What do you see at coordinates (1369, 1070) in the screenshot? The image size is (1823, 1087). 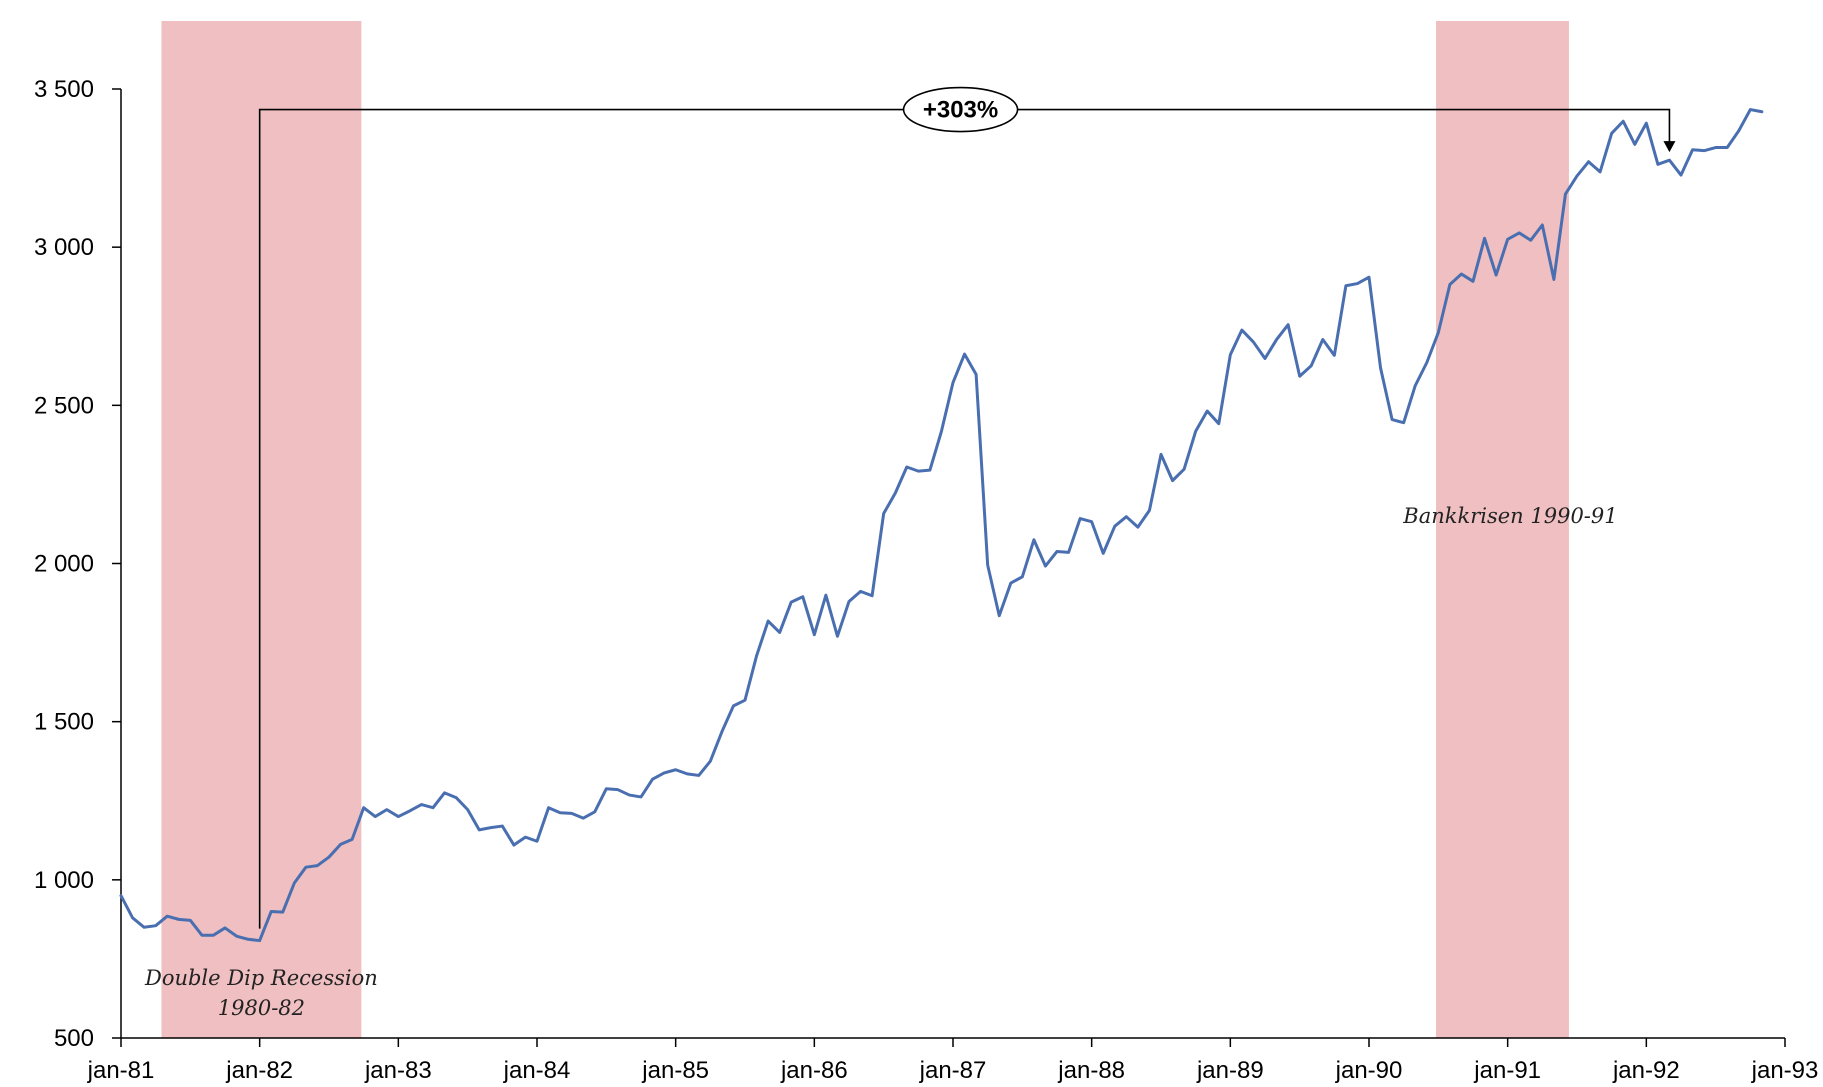 I see `x-tick-label: jan-90` at bounding box center [1369, 1070].